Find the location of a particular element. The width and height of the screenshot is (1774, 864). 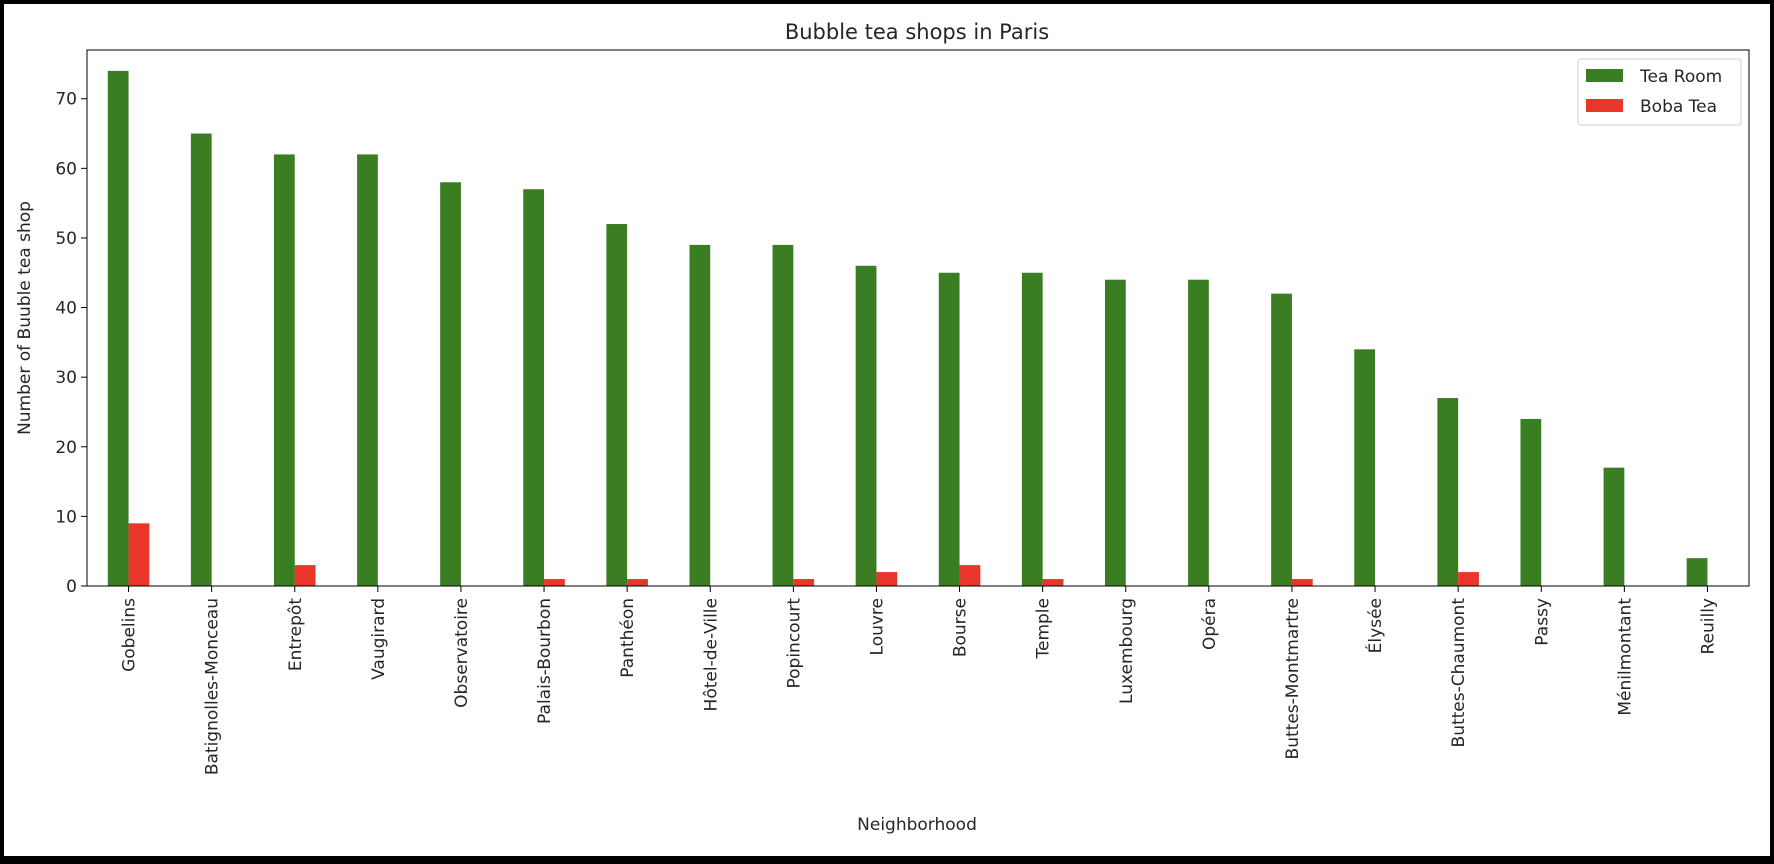

x-tick-label: Observatoire is located at coordinates (462, 653).